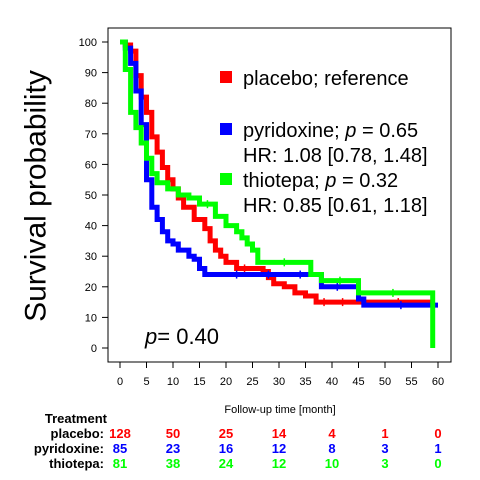  What do you see at coordinates (332, 433) in the screenshot?
I see `risk-count: 4` at bounding box center [332, 433].